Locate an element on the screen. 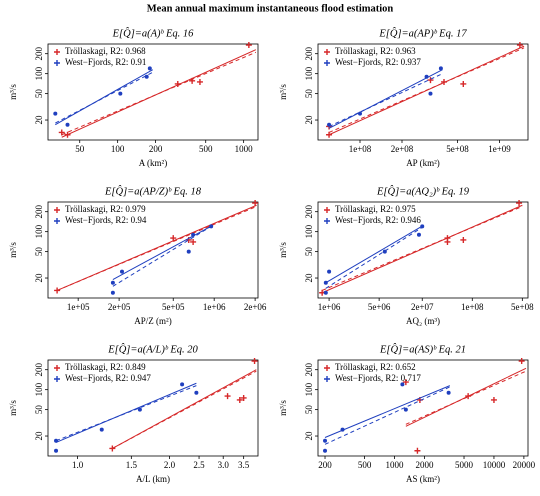  x-tick-label: 5e+08 is located at coordinates (457, 149).